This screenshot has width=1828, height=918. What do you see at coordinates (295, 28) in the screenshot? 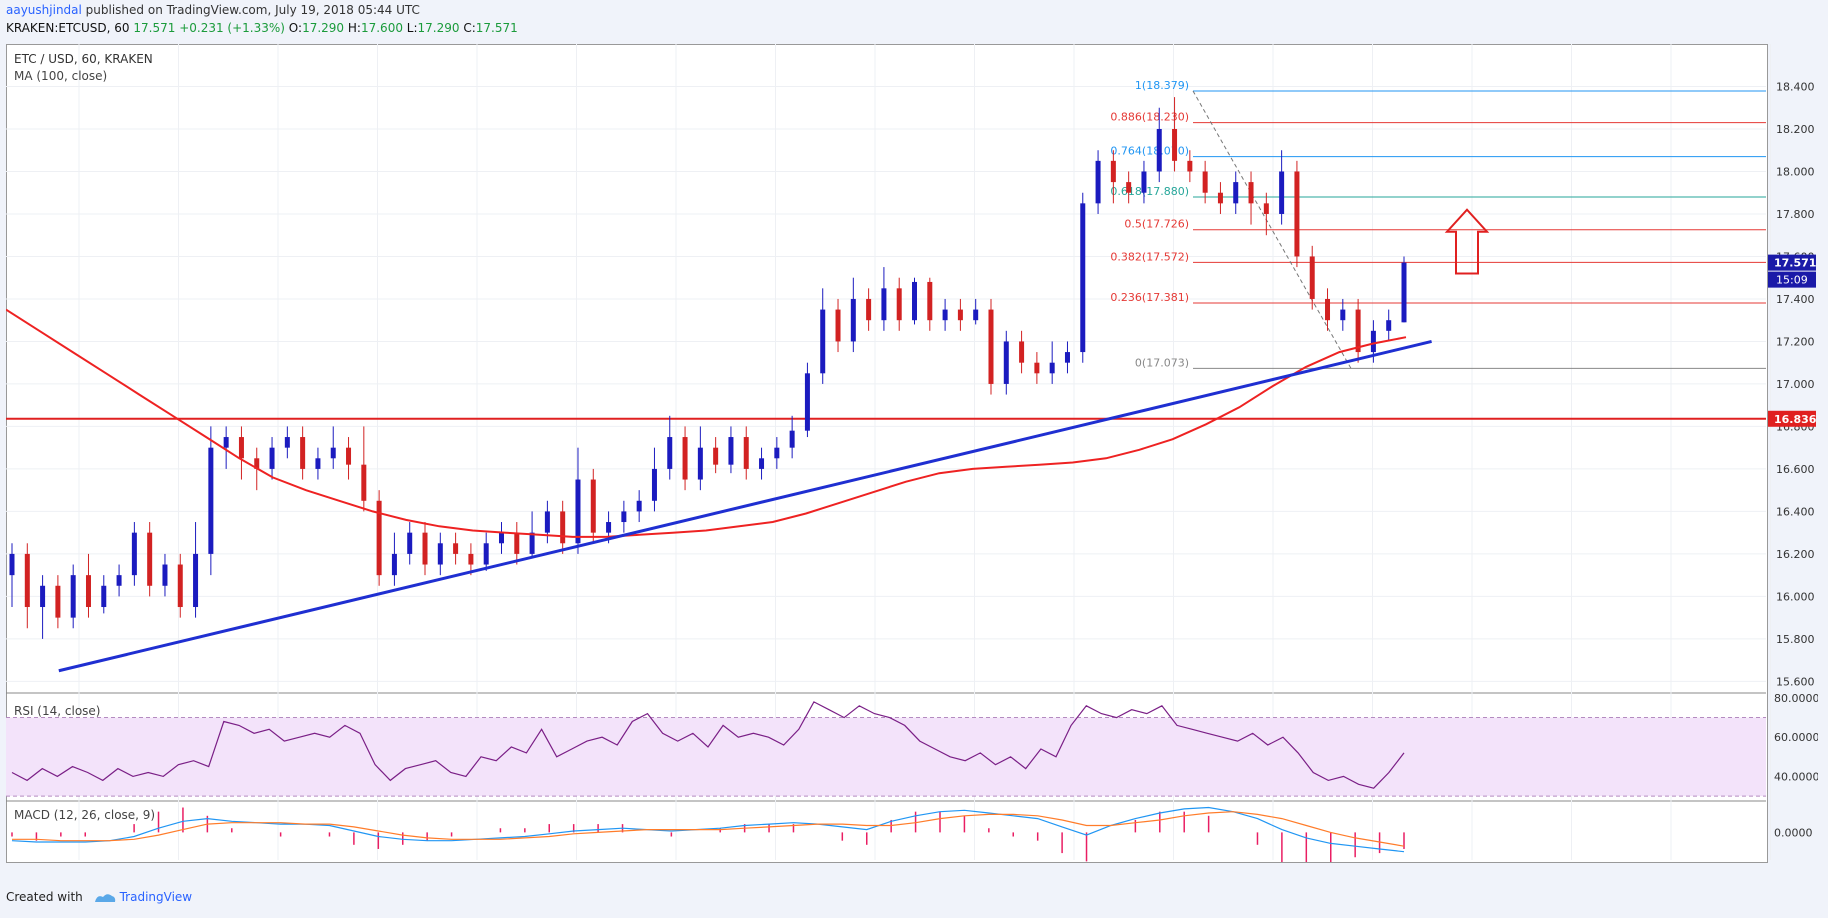
I see `open-label: O:` at bounding box center [295, 28].